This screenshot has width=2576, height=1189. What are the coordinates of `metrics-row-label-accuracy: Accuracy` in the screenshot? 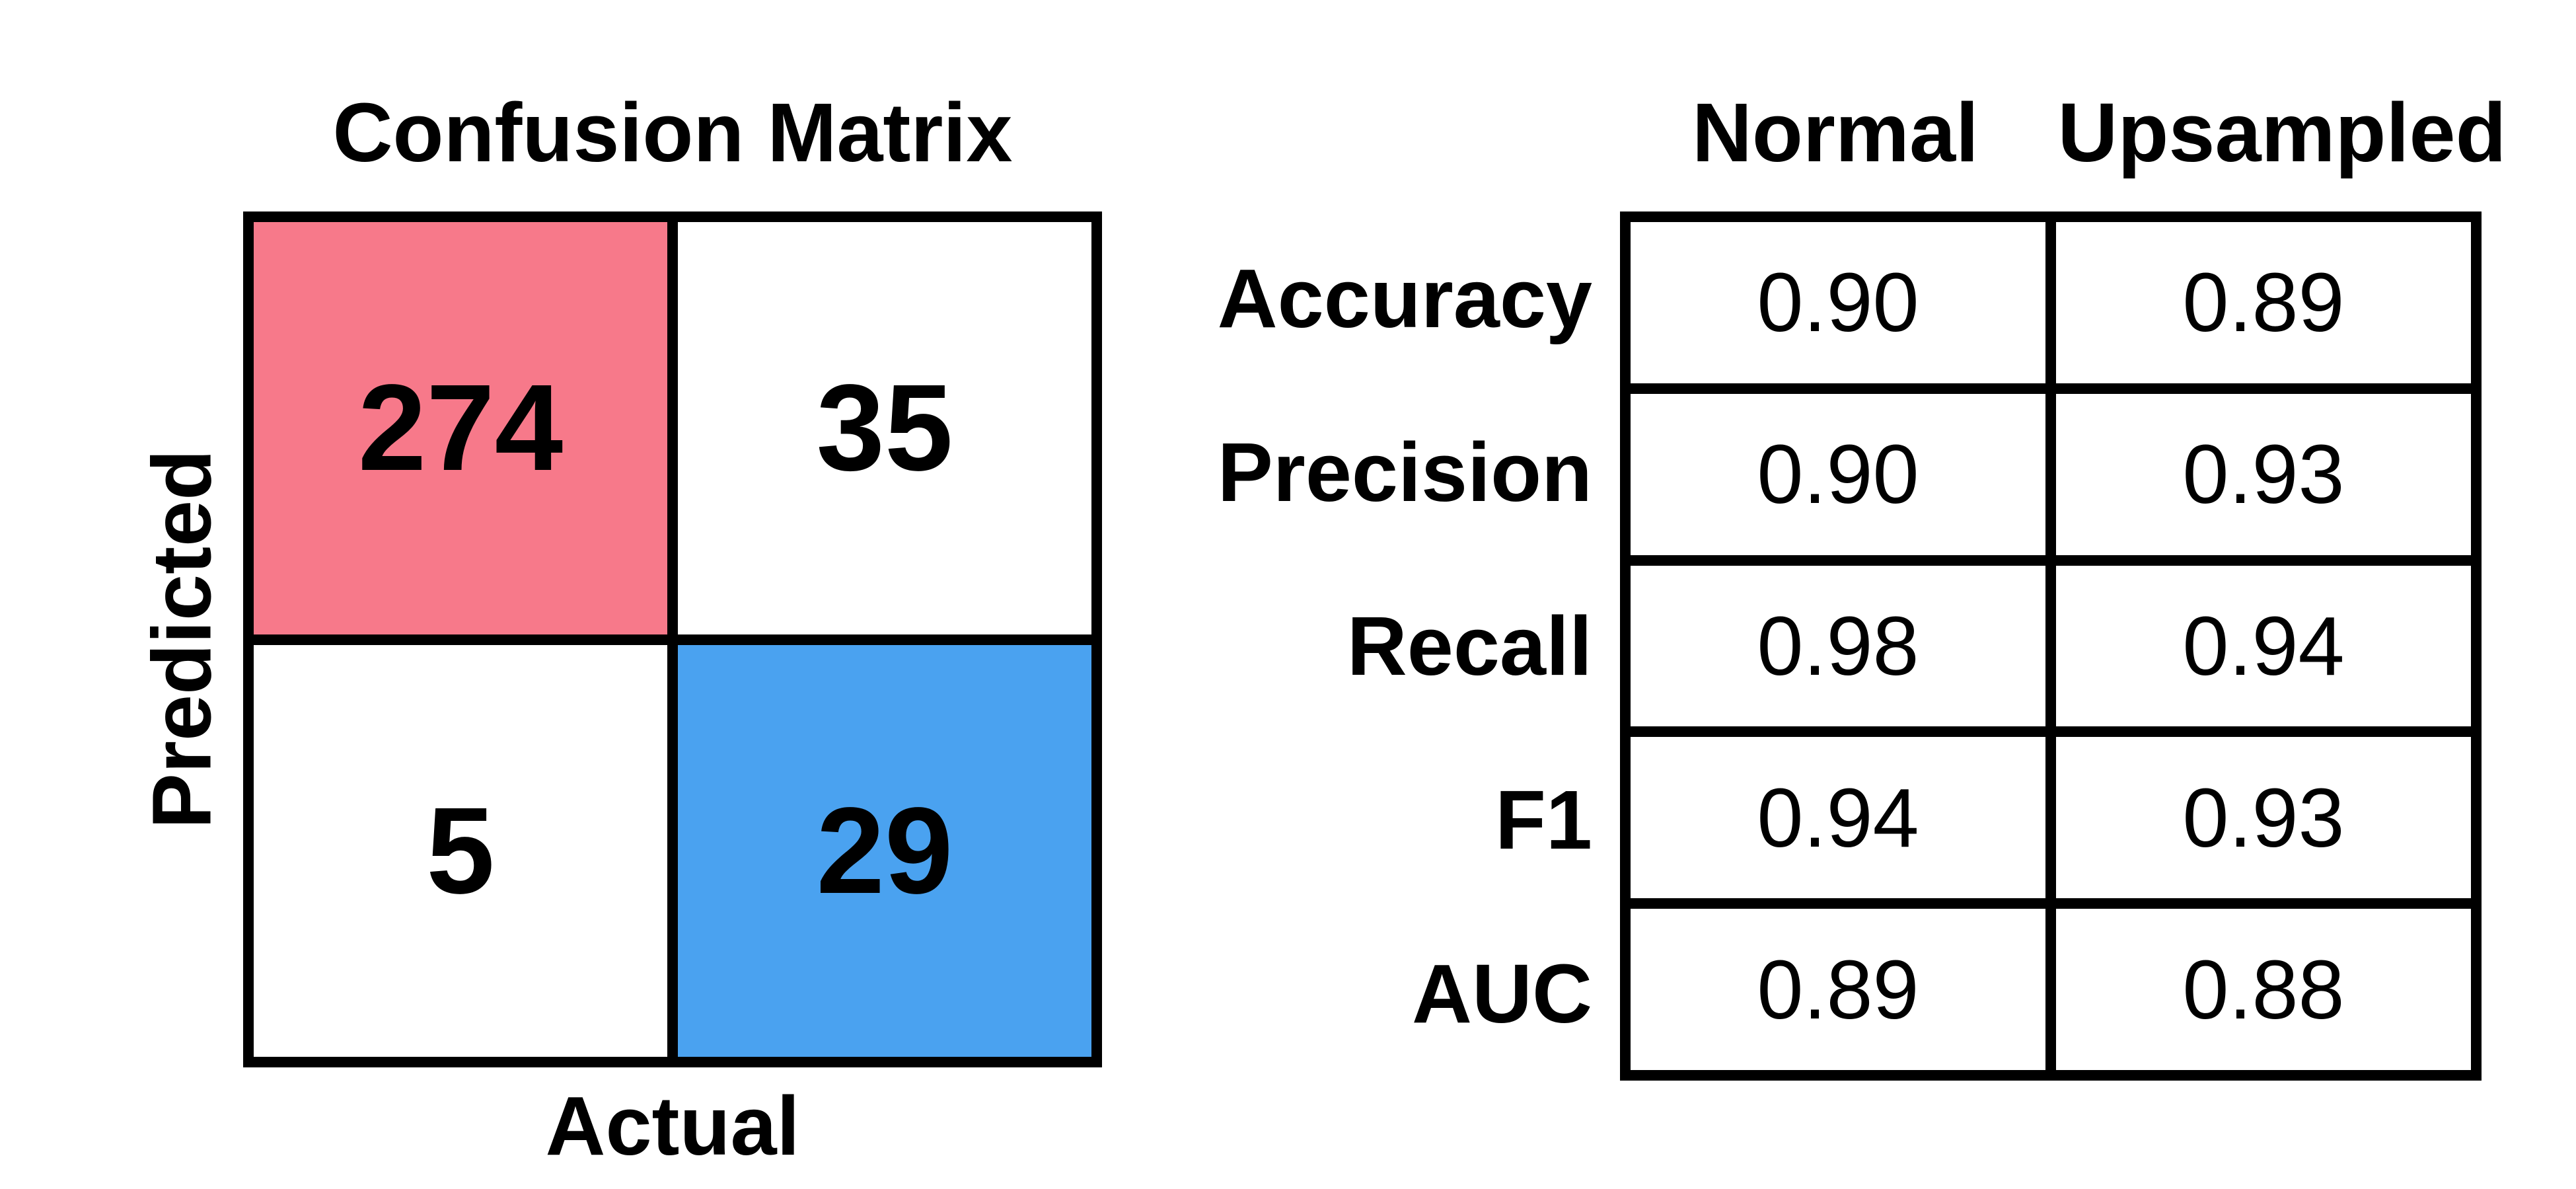 It's located at (1404, 298).